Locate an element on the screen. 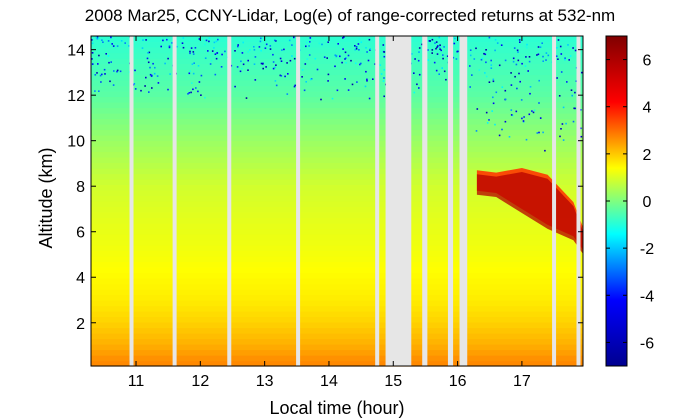 The width and height of the screenshot is (700, 420). y-tick-label: 6 is located at coordinates (80, 233).